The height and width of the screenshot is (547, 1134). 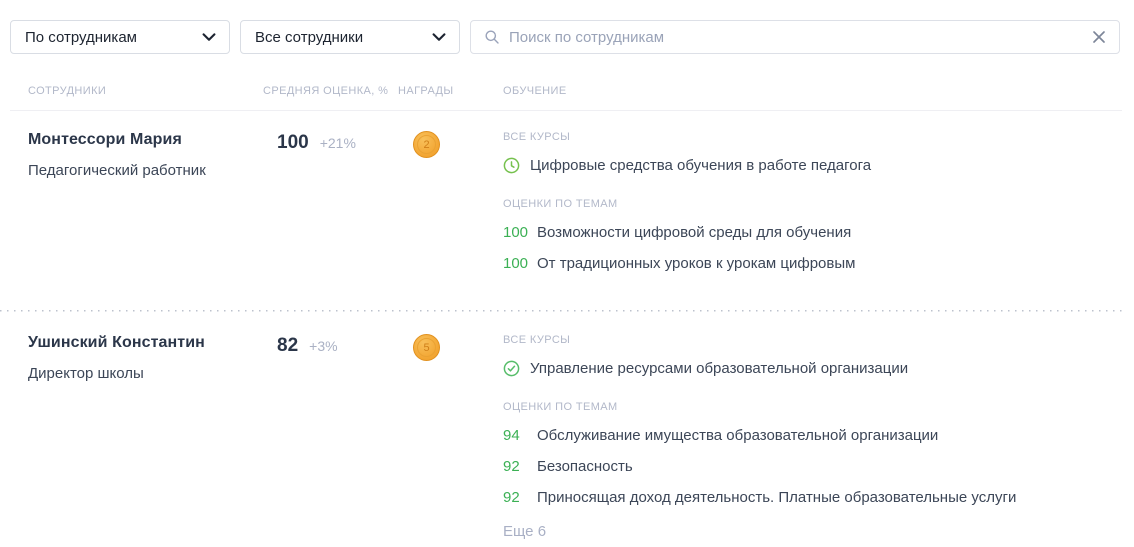 What do you see at coordinates (1099, 37) in the screenshot?
I see `clear-search-icon` at bounding box center [1099, 37].